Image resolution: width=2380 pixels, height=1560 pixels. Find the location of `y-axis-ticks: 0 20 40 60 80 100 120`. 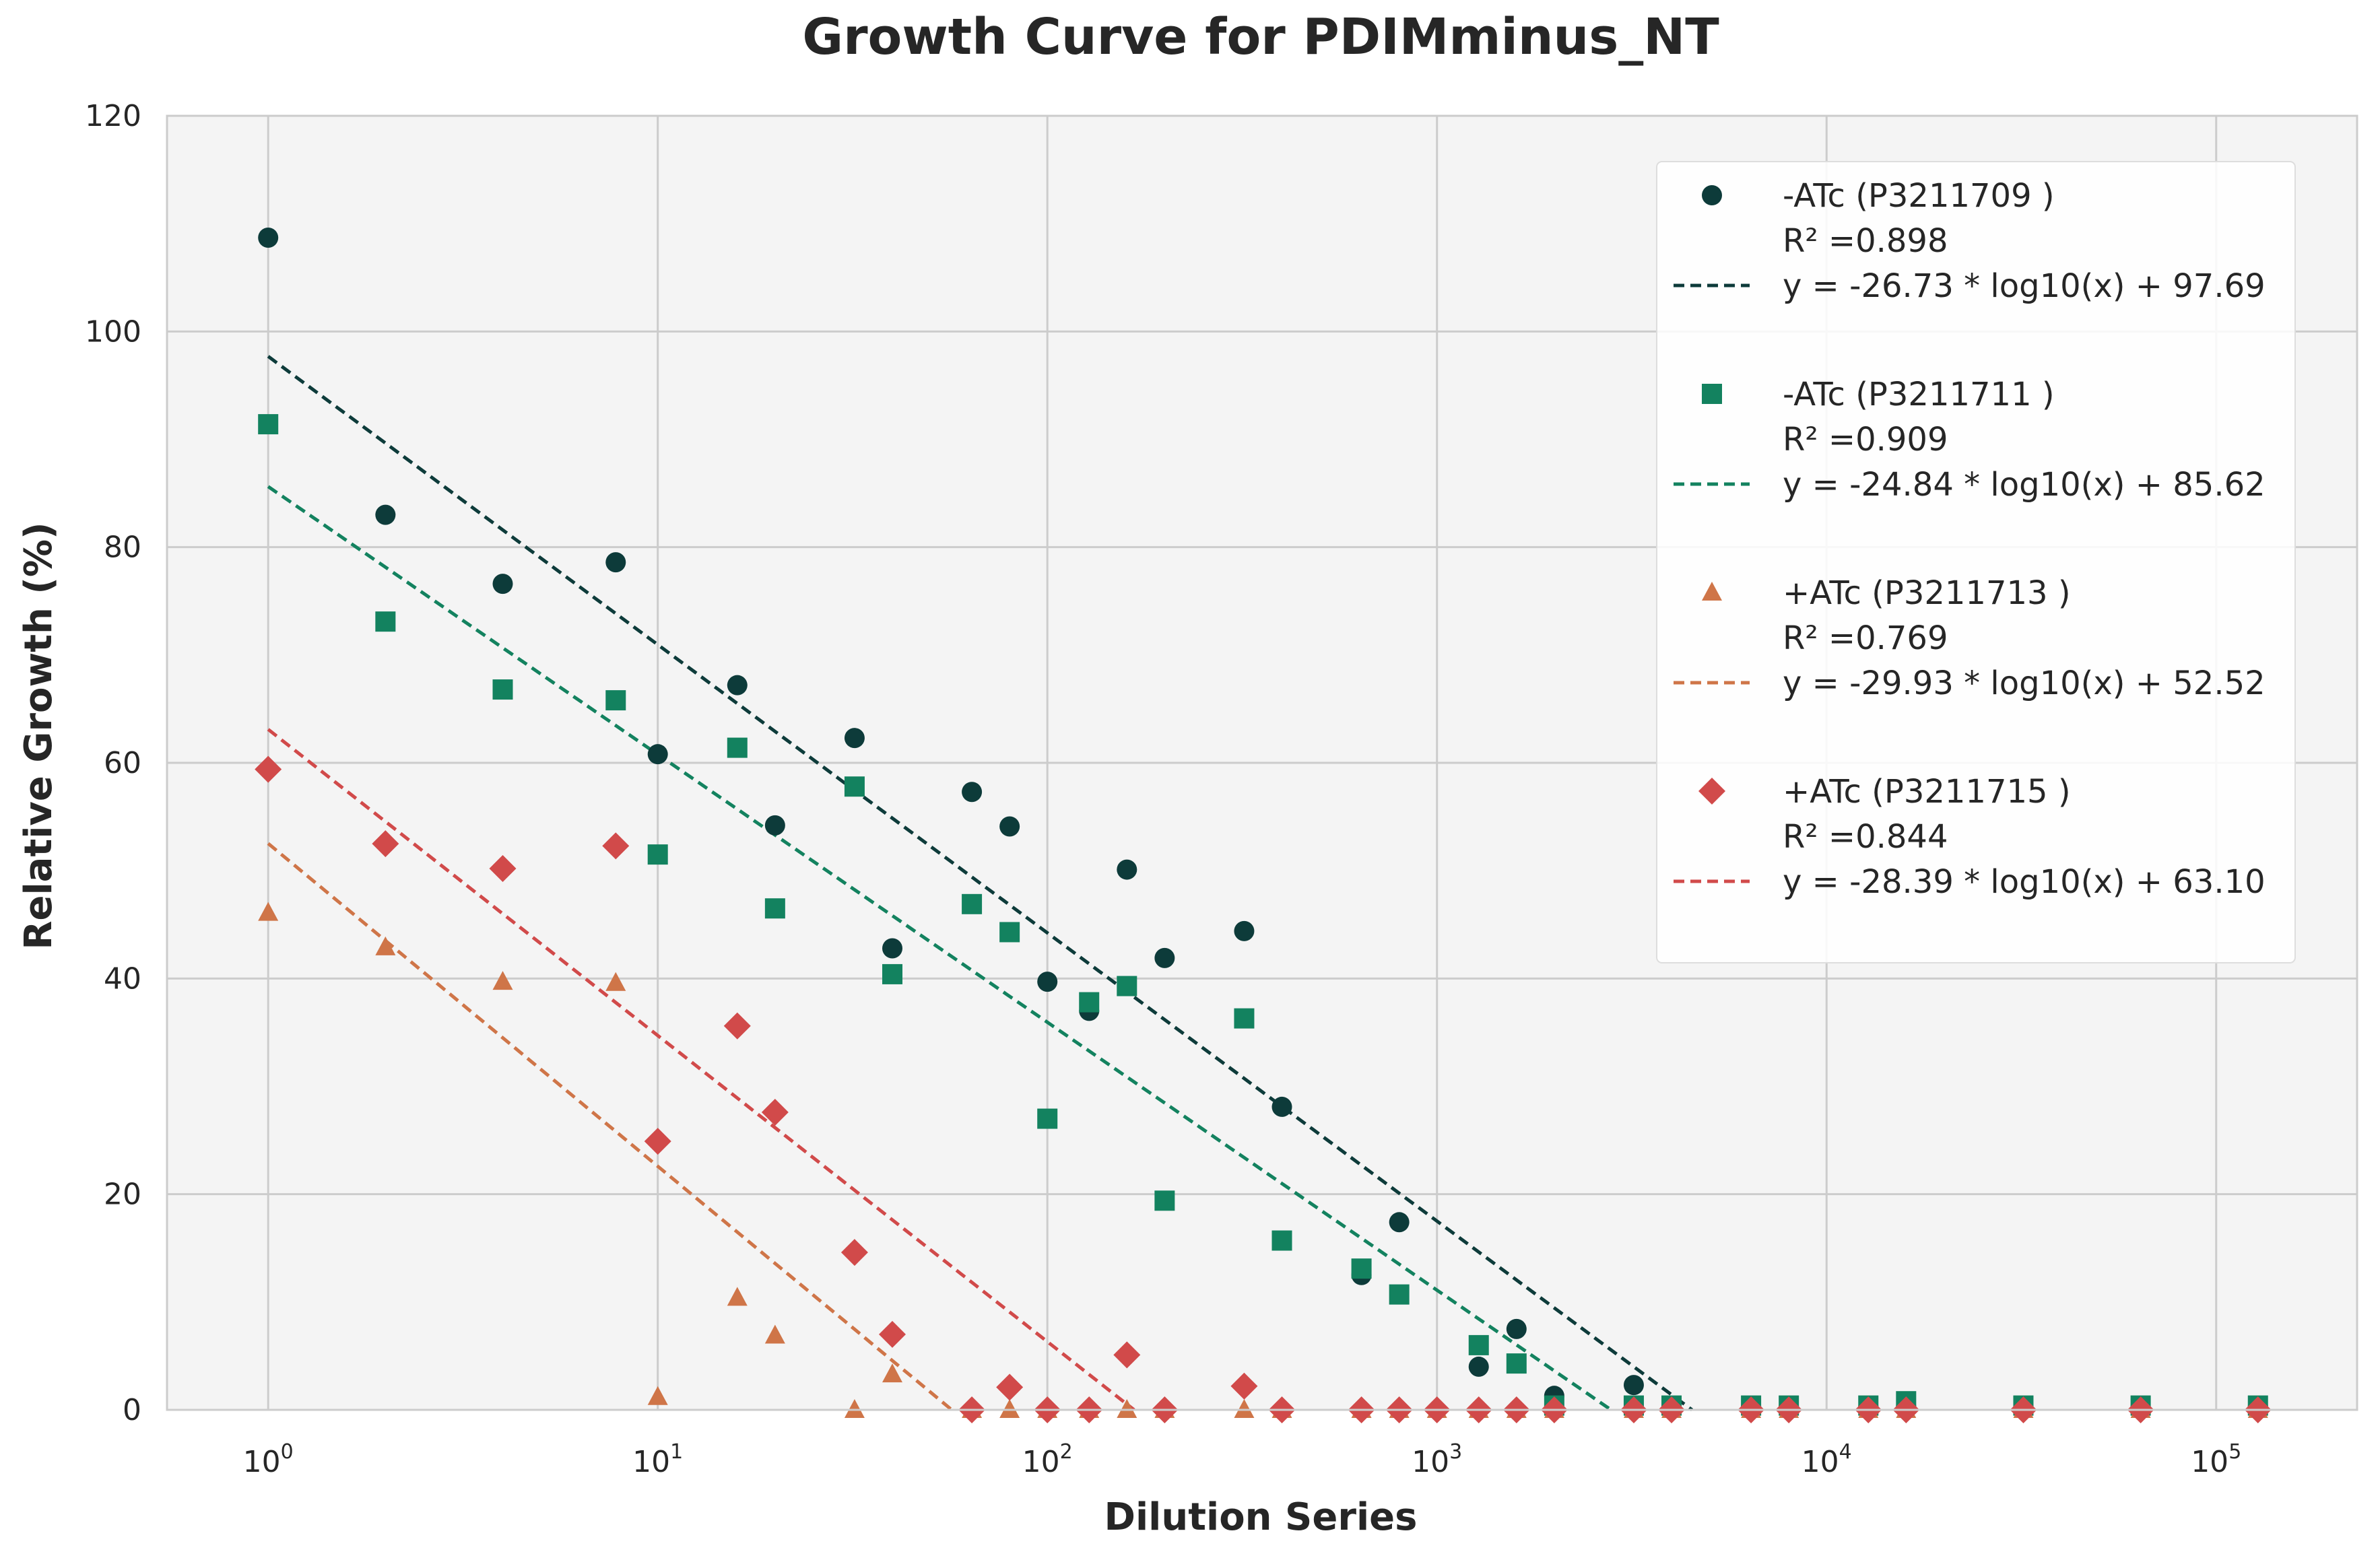

y-axis-ticks: 0 20 40 60 80 100 120 is located at coordinates (113, 763).